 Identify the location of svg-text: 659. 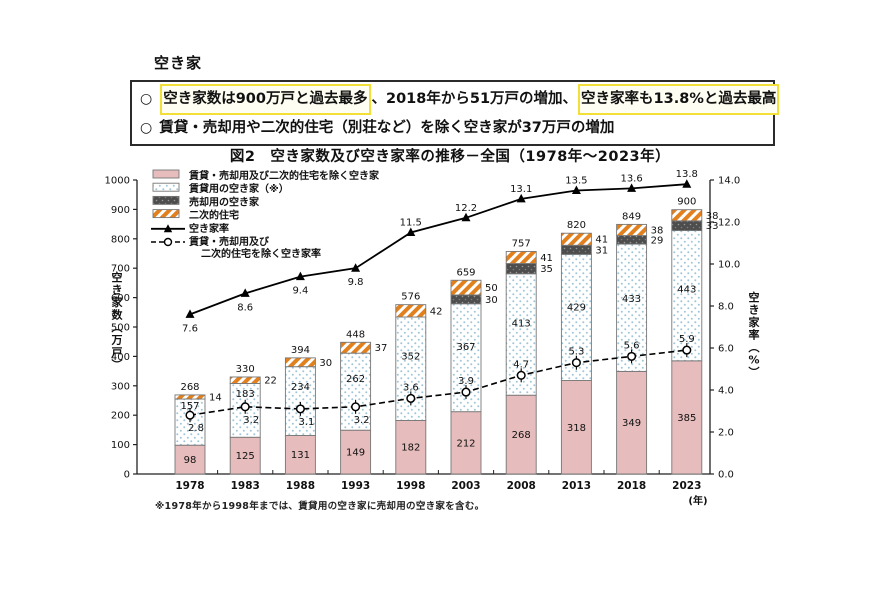
(465, 272).